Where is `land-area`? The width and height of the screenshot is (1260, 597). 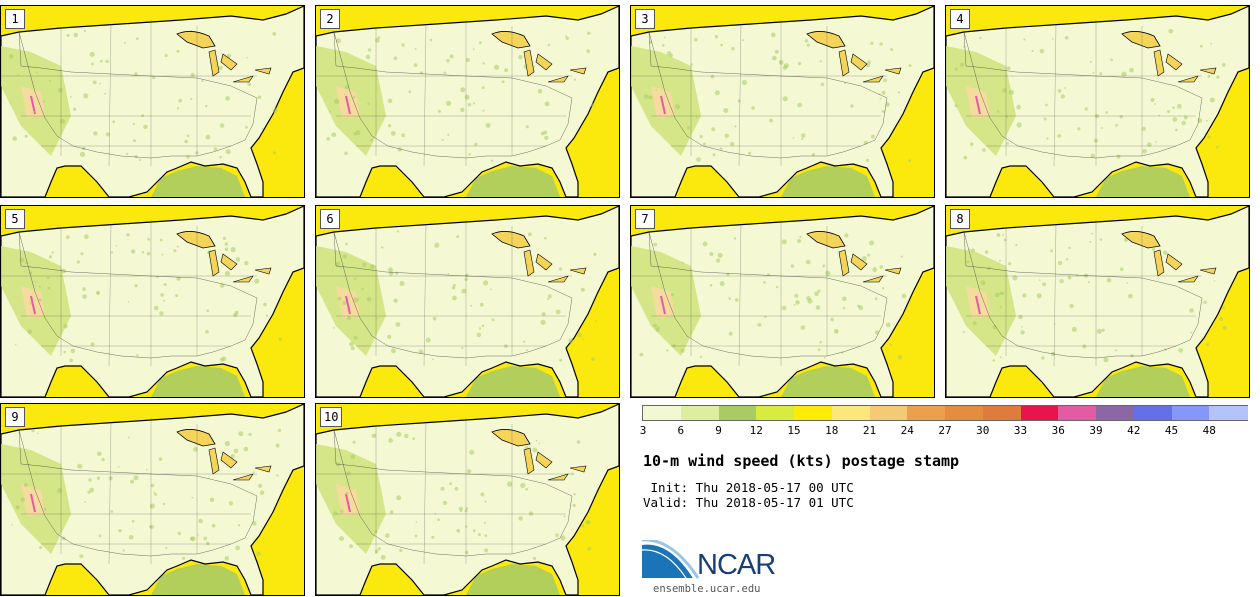 land-area is located at coordinates (467, 499).